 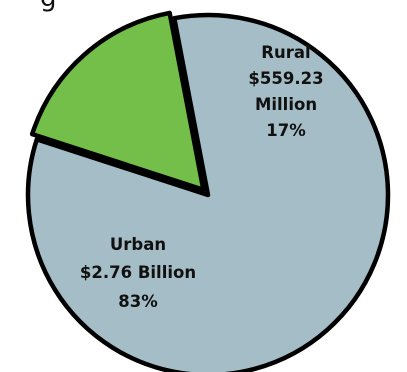 What do you see at coordinates (138, 244) in the screenshot?
I see `label-urban-name: Urban` at bounding box center [138, 244].